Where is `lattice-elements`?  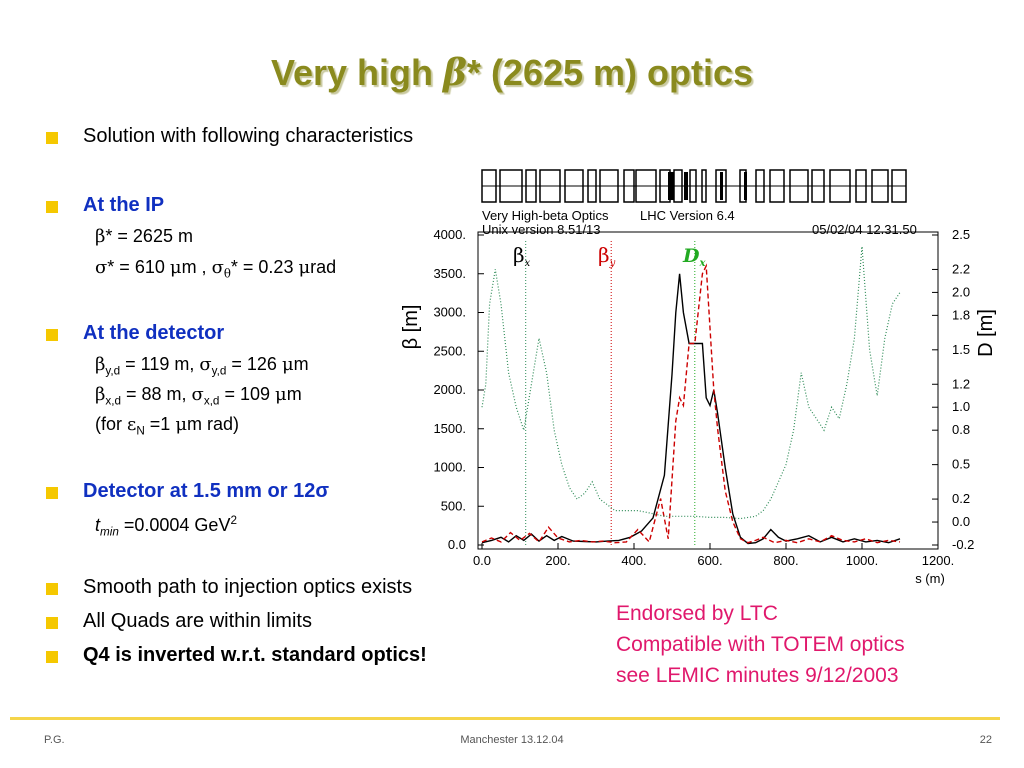
lattice-elements is located at coordinates (694, 186).